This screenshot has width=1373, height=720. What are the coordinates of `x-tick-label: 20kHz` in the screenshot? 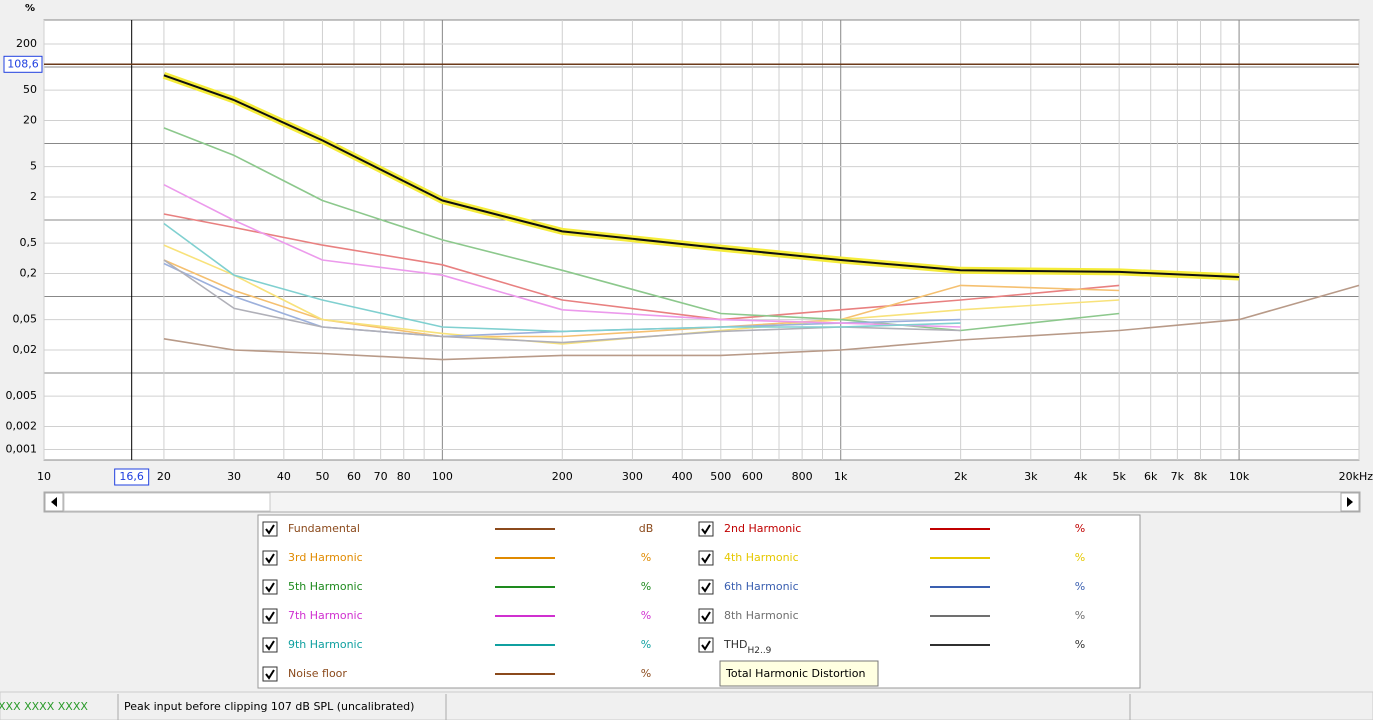 It's located at (1356, 476).